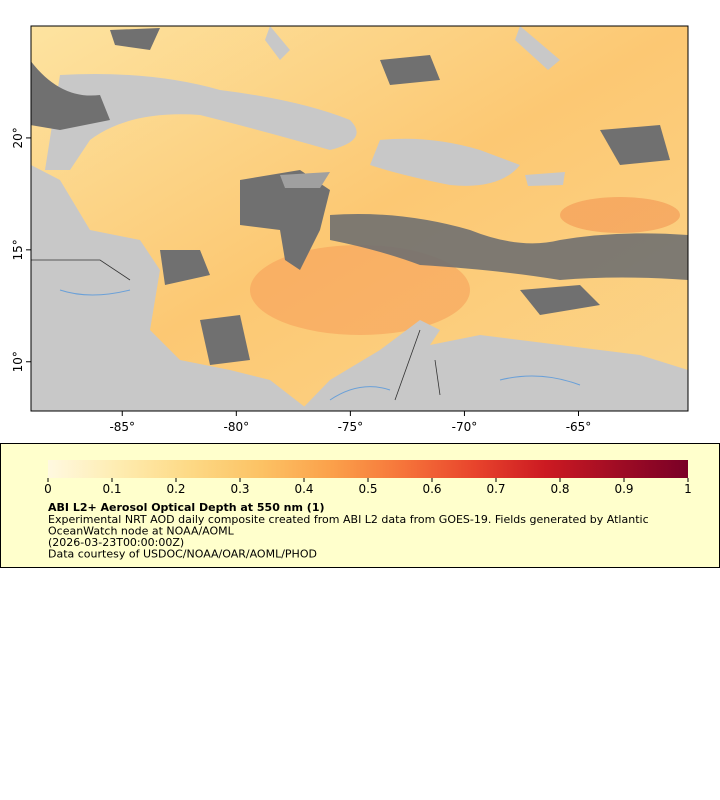 The image size is (720, 800). Describe the element at coordinates (18, 137) in the screenshot. I see `y-tick-label: 20°` at that location.